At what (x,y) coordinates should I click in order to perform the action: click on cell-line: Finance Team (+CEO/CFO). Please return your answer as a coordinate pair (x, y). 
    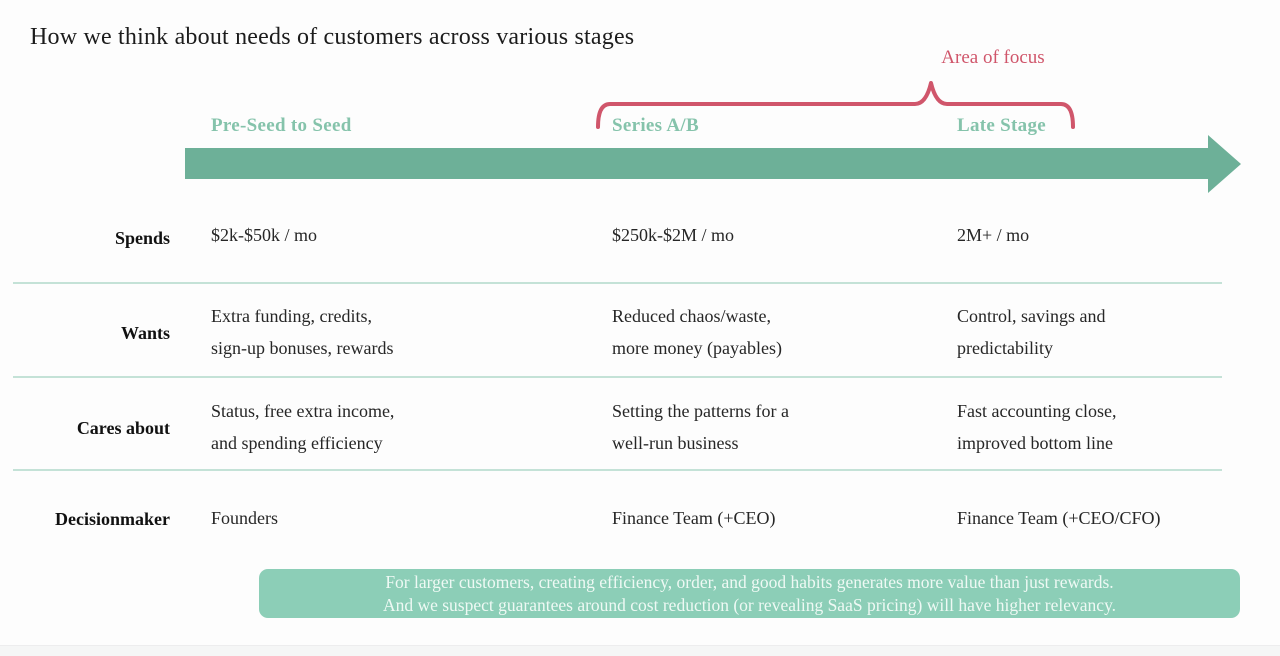
    Looking at the image, I should click on (1059, 518).